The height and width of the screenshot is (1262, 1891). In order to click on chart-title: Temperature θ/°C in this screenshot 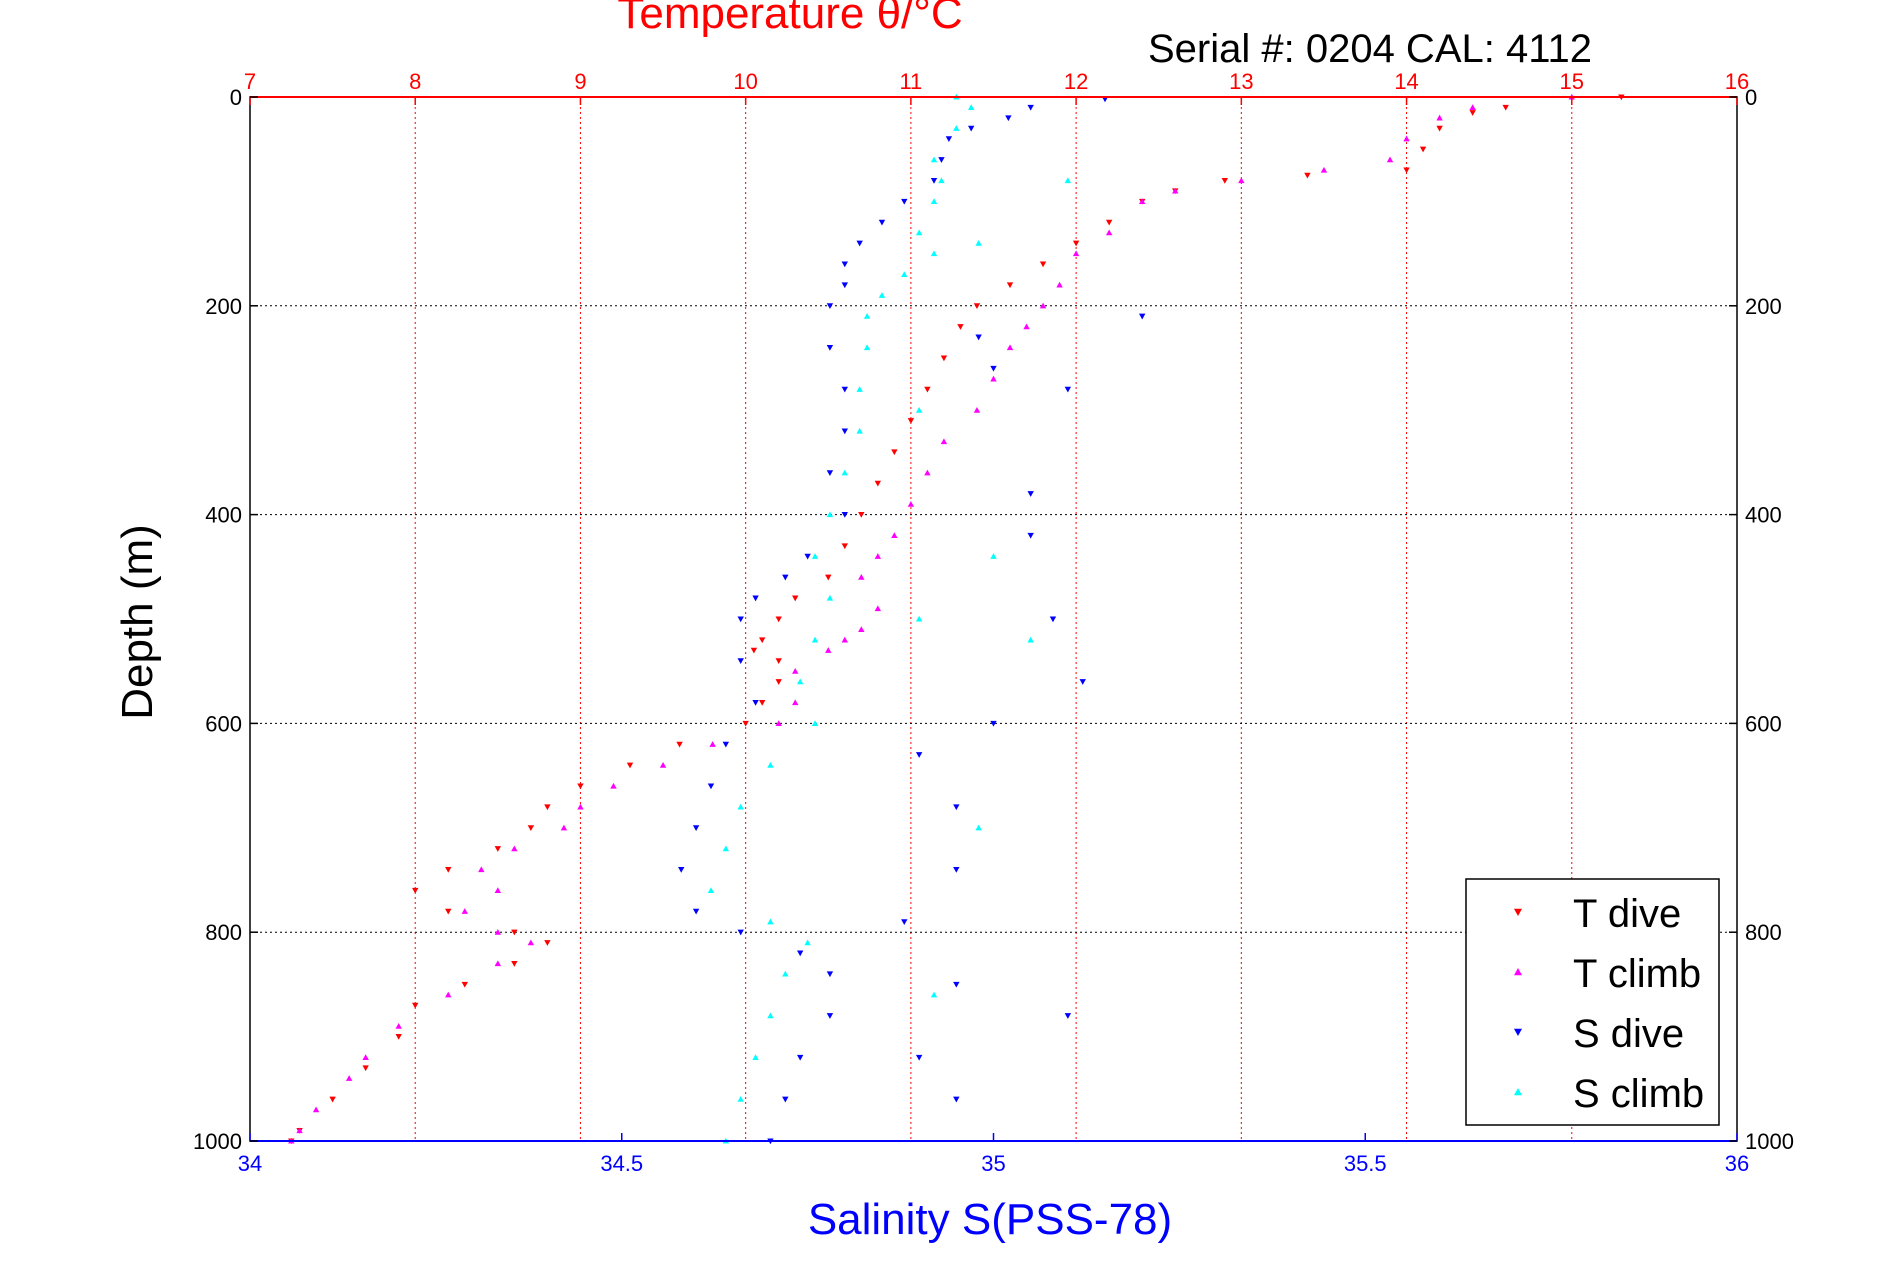, I will do `click(789, 19)`.